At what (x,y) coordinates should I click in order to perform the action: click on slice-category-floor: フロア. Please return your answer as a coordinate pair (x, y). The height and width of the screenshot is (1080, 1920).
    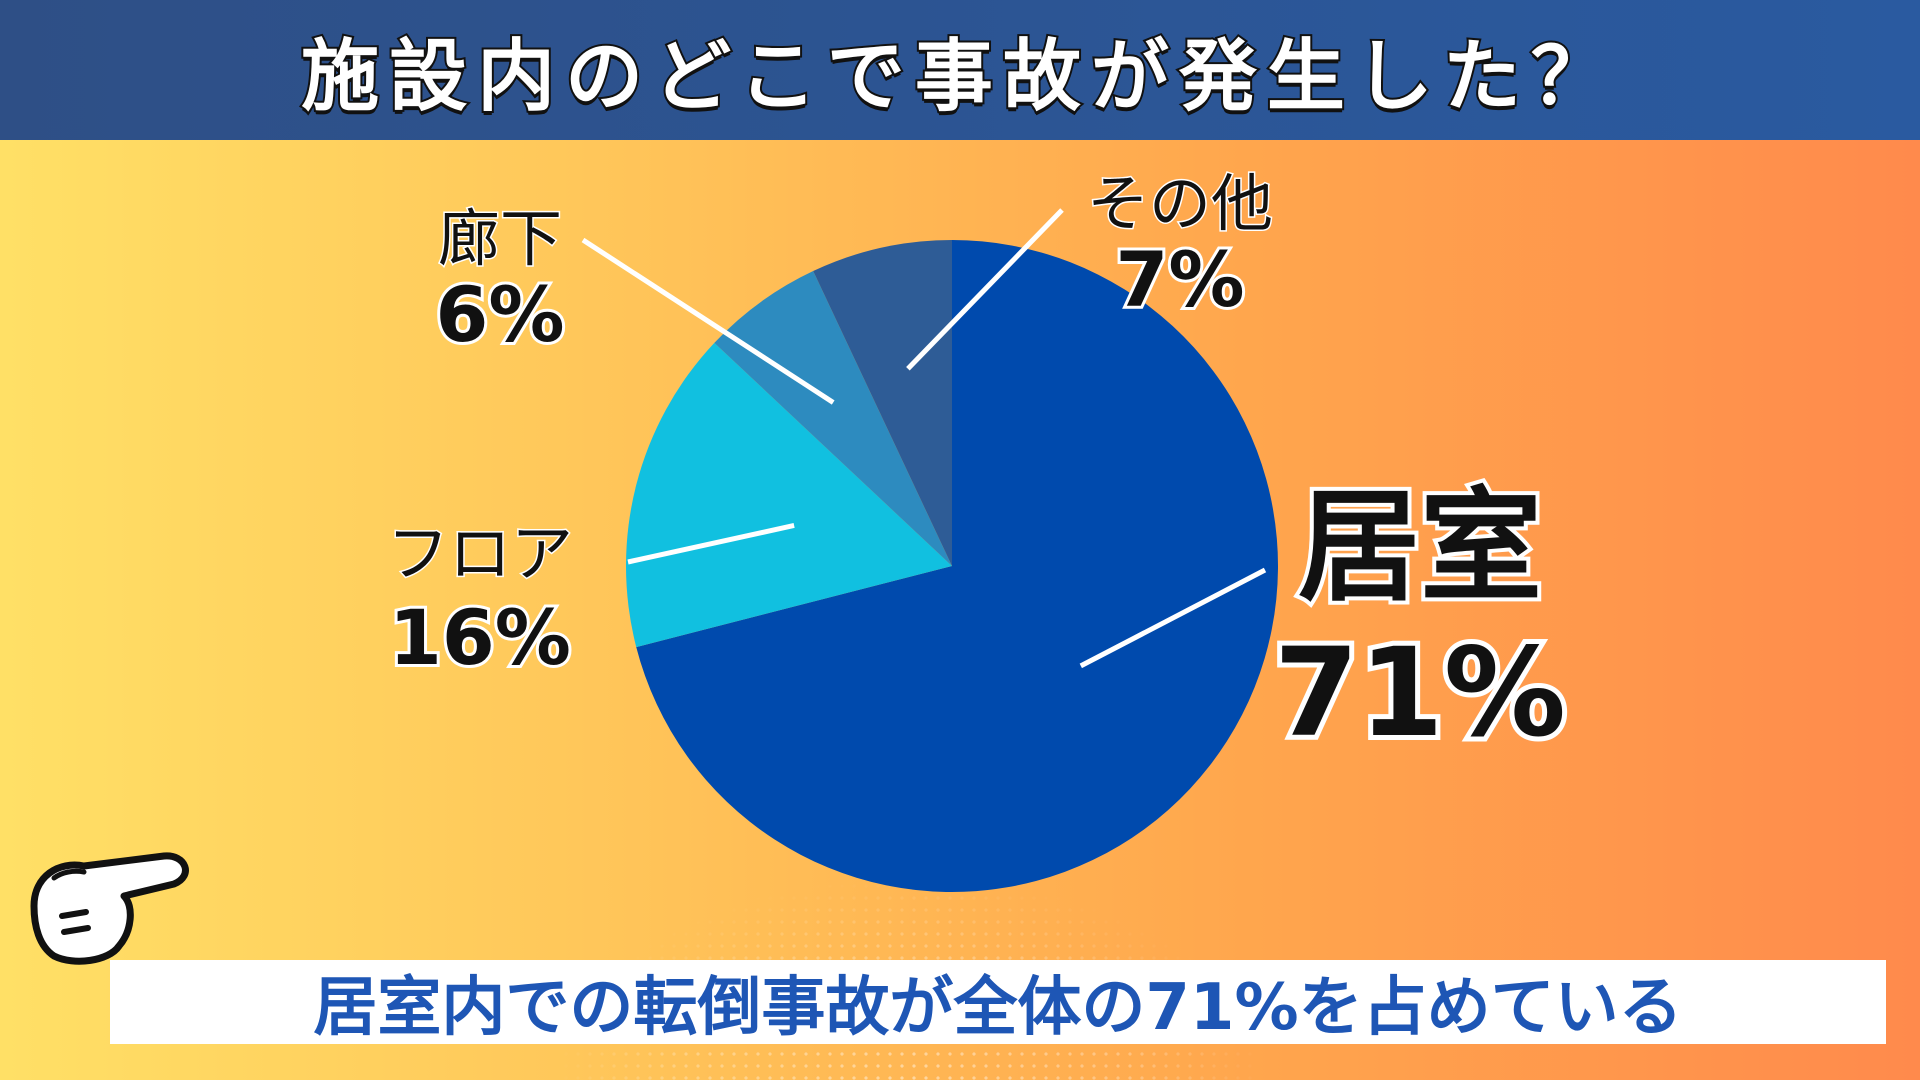
    Looking at the image, I should click on (479, 553).